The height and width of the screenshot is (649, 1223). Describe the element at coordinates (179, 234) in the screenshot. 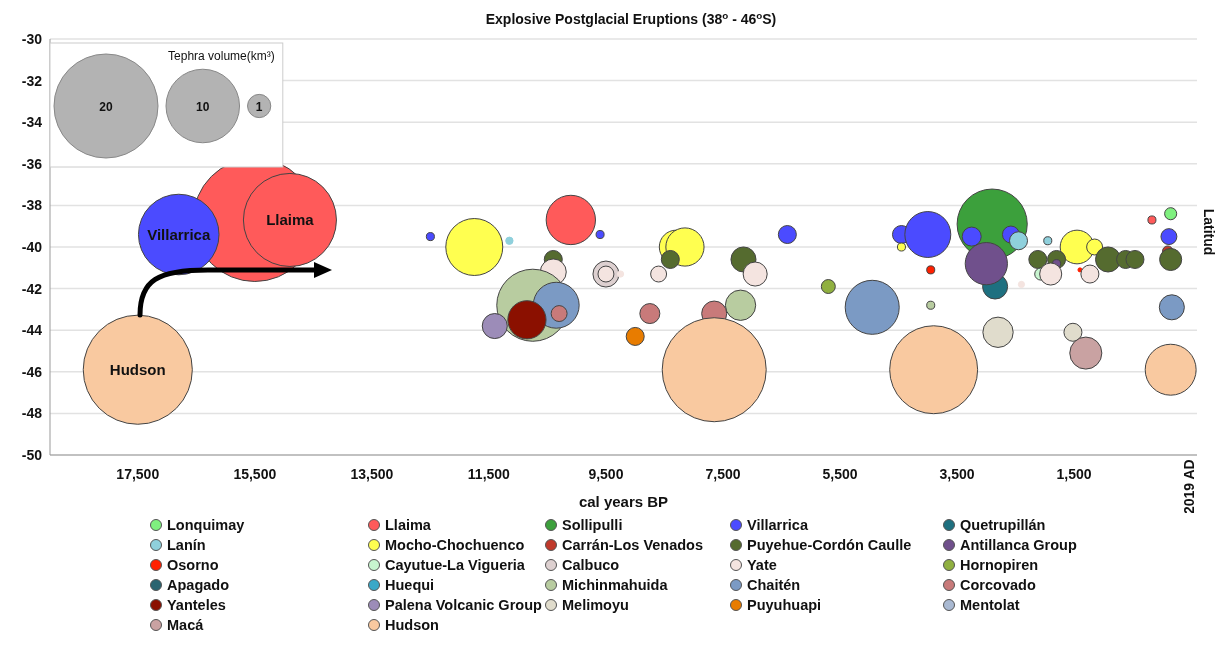

I see `annotation: Villarrica` at that location.